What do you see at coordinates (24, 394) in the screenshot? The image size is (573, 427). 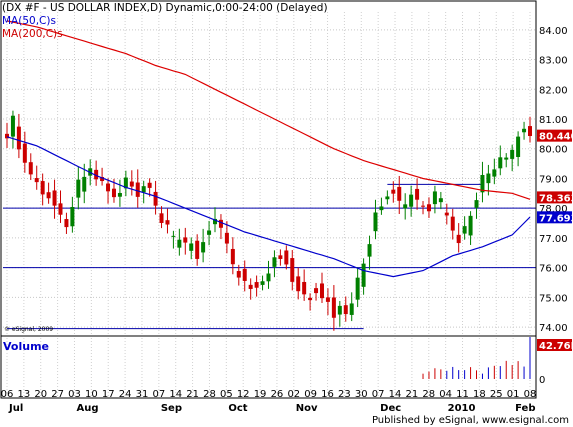 I see `x-day-label: 13` at bounding box center [24, 394].